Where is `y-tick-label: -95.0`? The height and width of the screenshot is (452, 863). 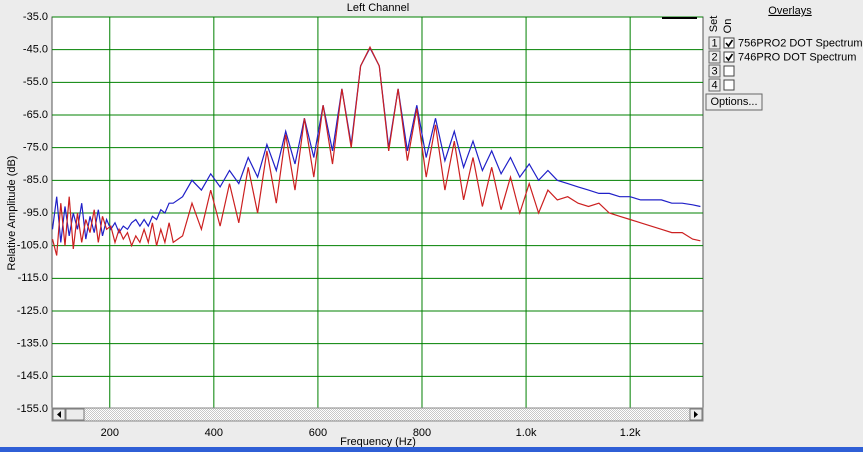
y-tick-label: -95.0 is located at coordinates (35, 213).